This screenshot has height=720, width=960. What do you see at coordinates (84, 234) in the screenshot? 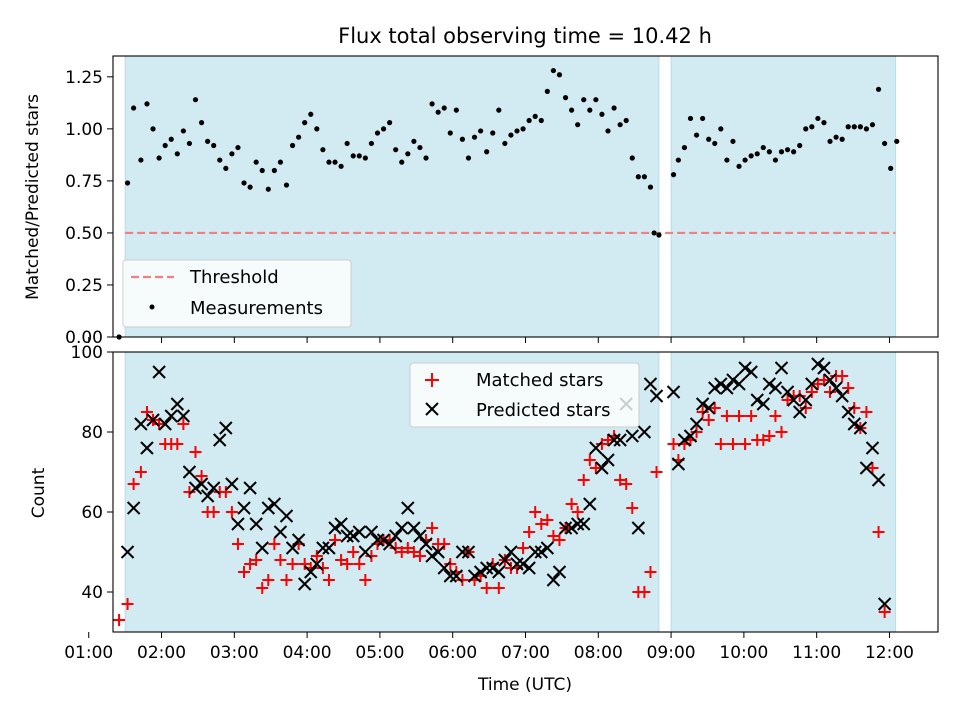
I see `y-tick-label: 0.50` at bounding box center [84, 234].